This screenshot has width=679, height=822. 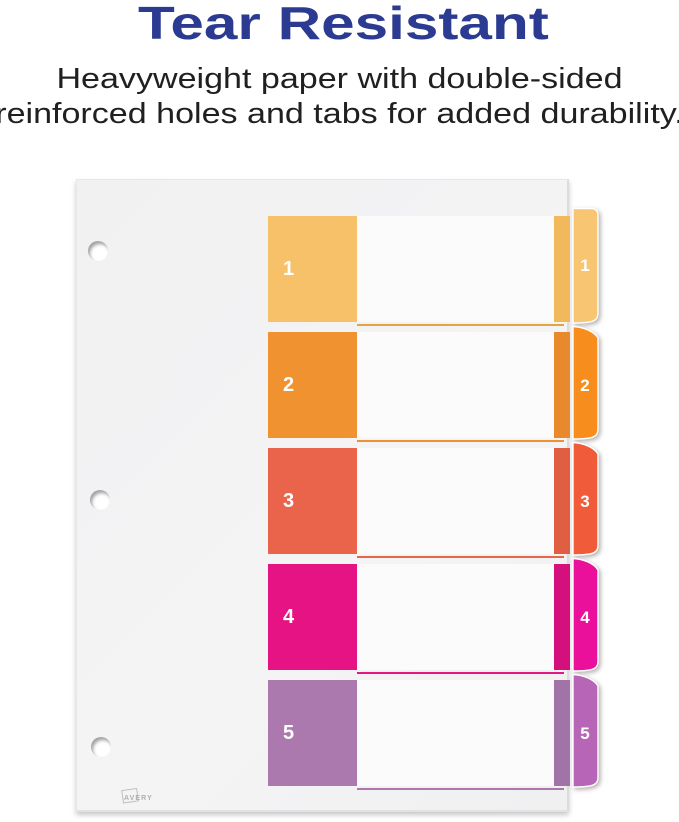 What do you see at coordinates (138, 798) in the screenshot?
I see `svg-text: AVERY` at bounding box center [138, 798].